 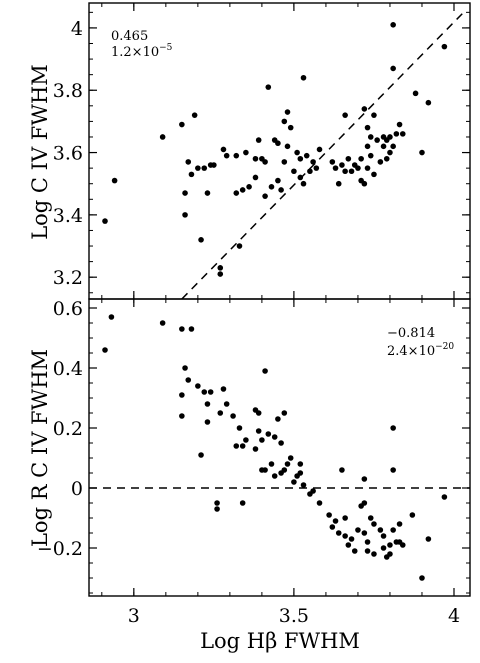 I want to click on x-tick-label: 3.5, so click(x=294, y=616).